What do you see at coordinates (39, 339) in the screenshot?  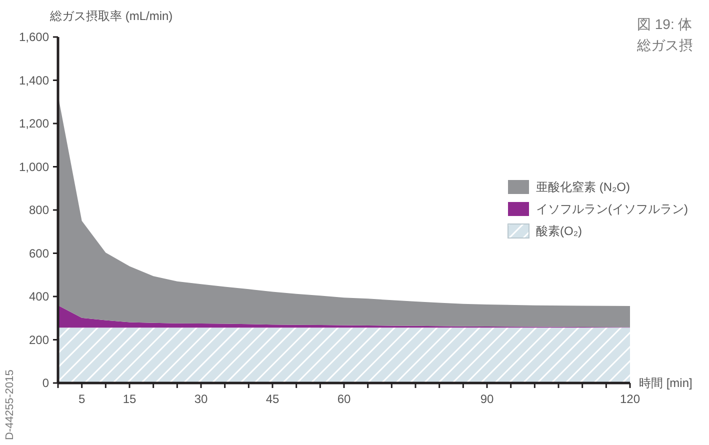 I see `y-tick-label: 200` at bounding box center [39, 339].